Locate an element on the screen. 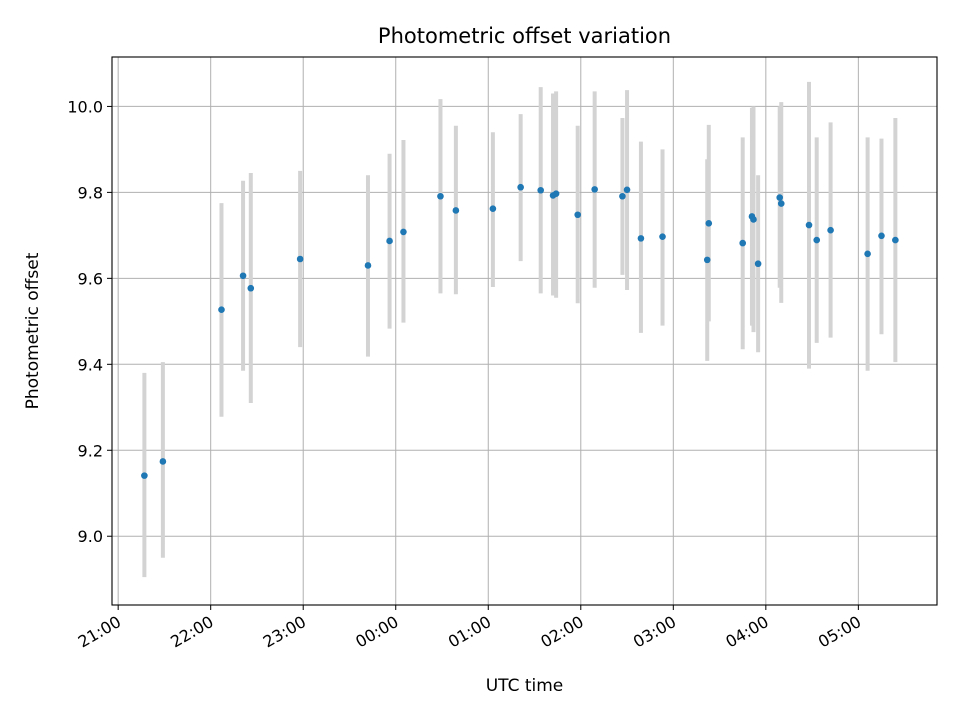 The width and height of the screenshot is (960, 720). y-tick-label: 9.8 is located at coordinates (90, 192).